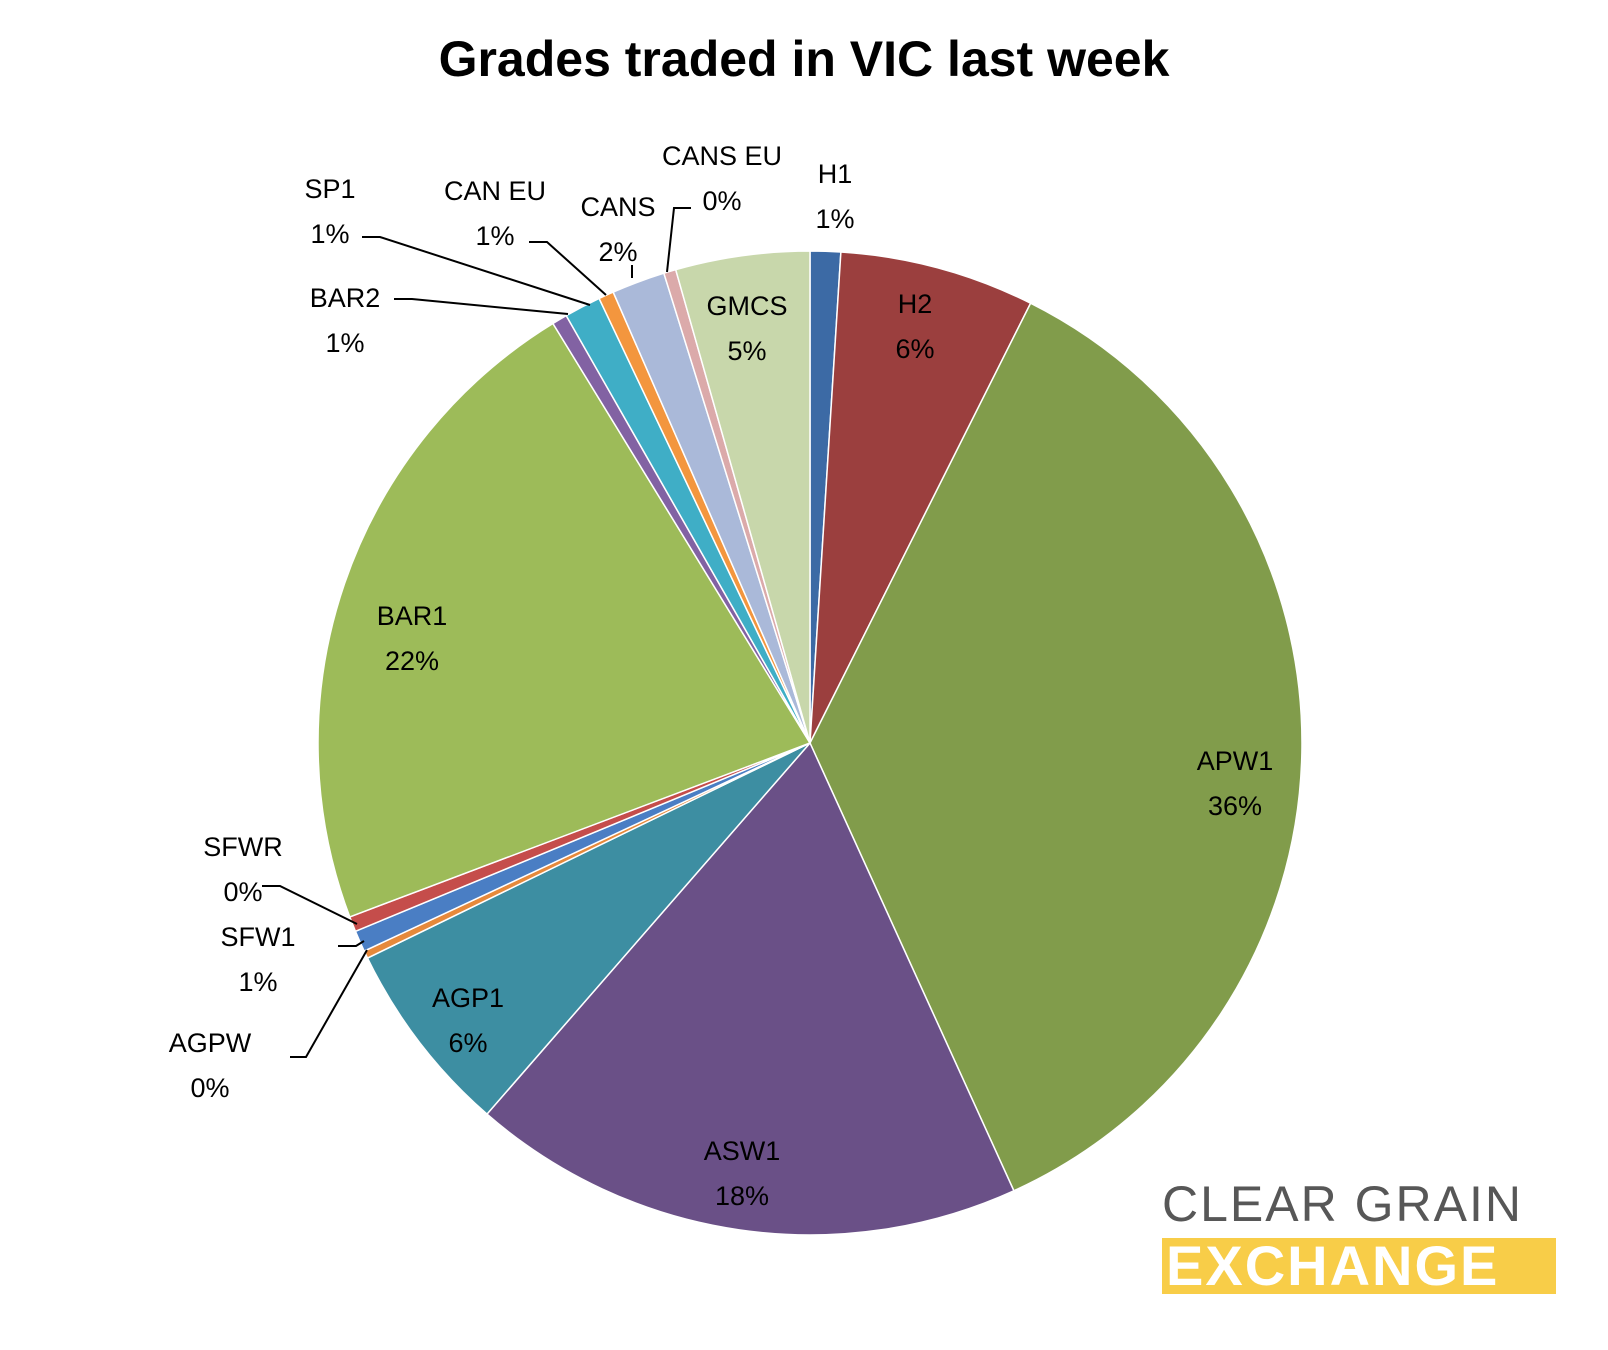 This screenshot has width=1608, height=1350. I want to click on slice-label-name: BAR1, so click(412, 616).